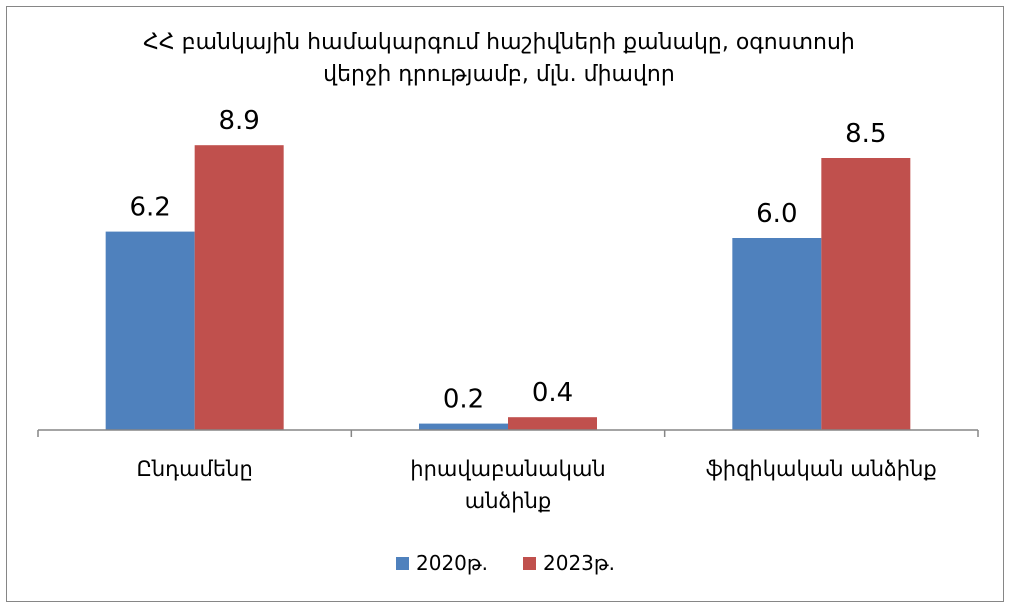 The width and height of the screenshot is (1012, 608). Describe the element at coordinates (821, 469) in the screenshot. I see `category-label: ֆիզիկական անձինք` at that location.